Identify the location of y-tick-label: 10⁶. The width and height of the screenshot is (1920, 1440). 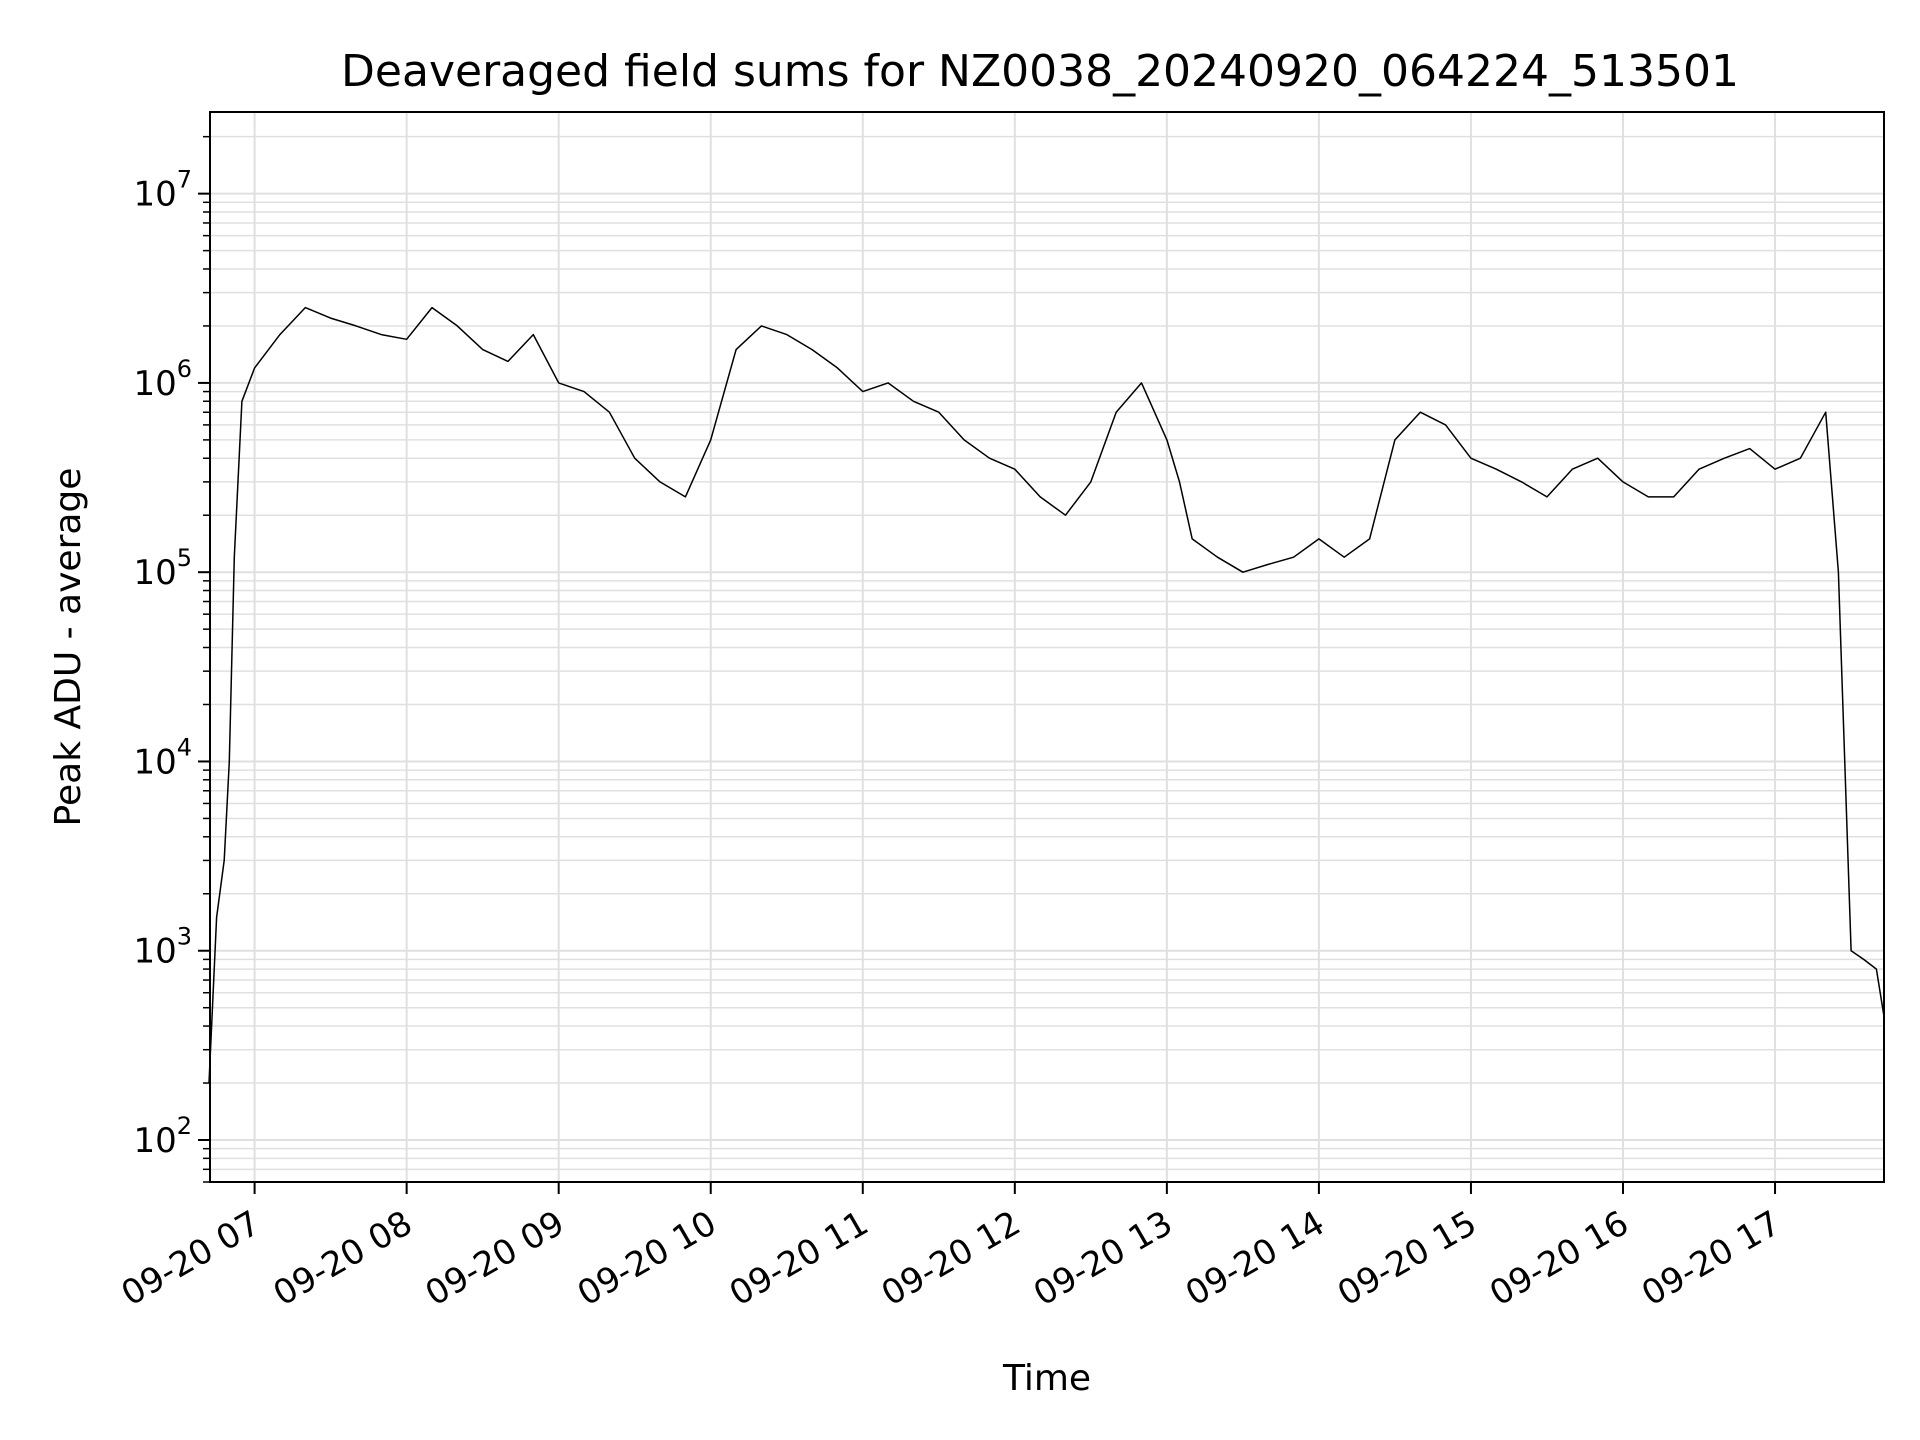
(162, 379).